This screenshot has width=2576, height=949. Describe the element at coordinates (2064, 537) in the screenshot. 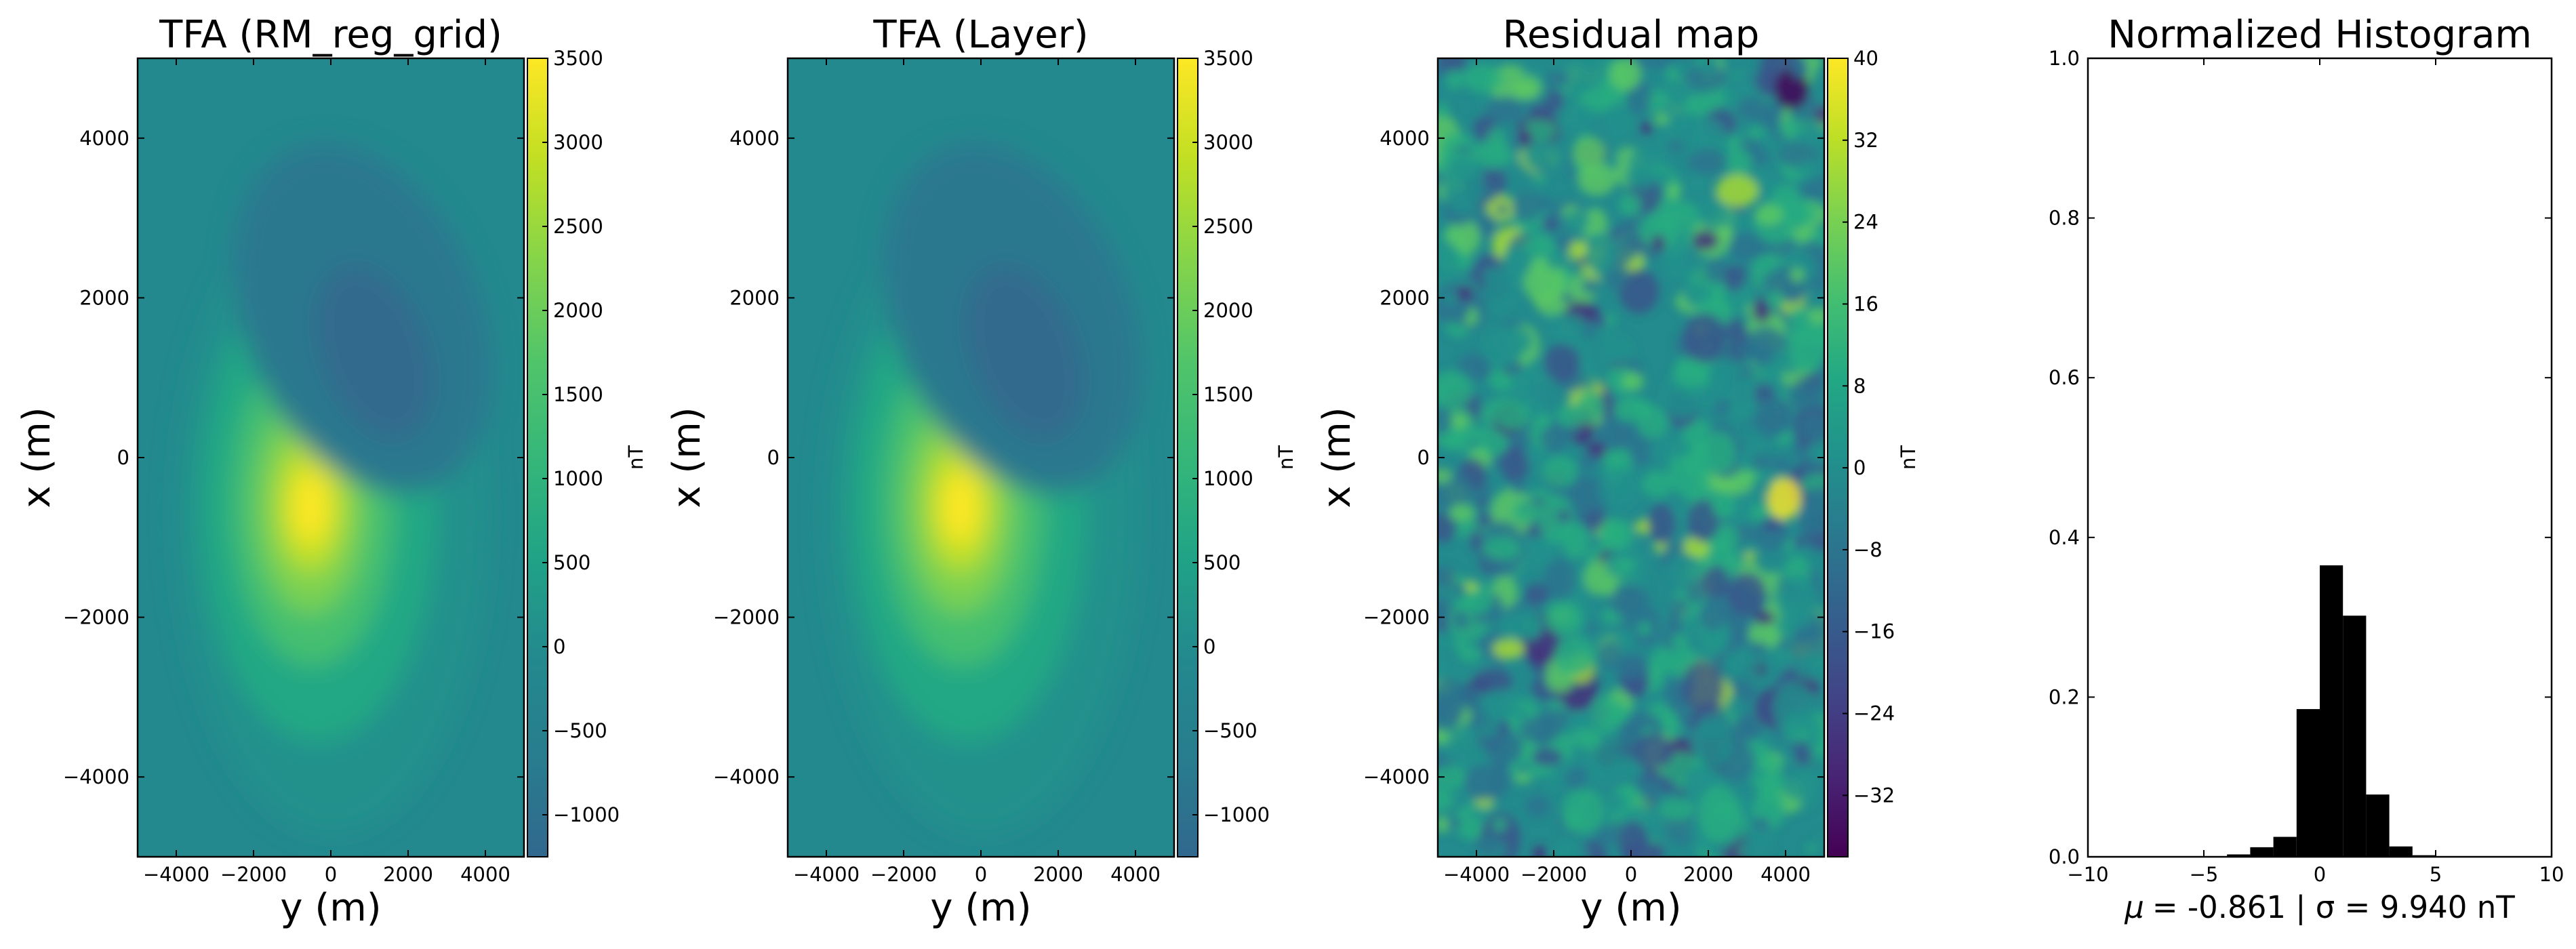

I see `y-tick-label: 0.4` at that location.